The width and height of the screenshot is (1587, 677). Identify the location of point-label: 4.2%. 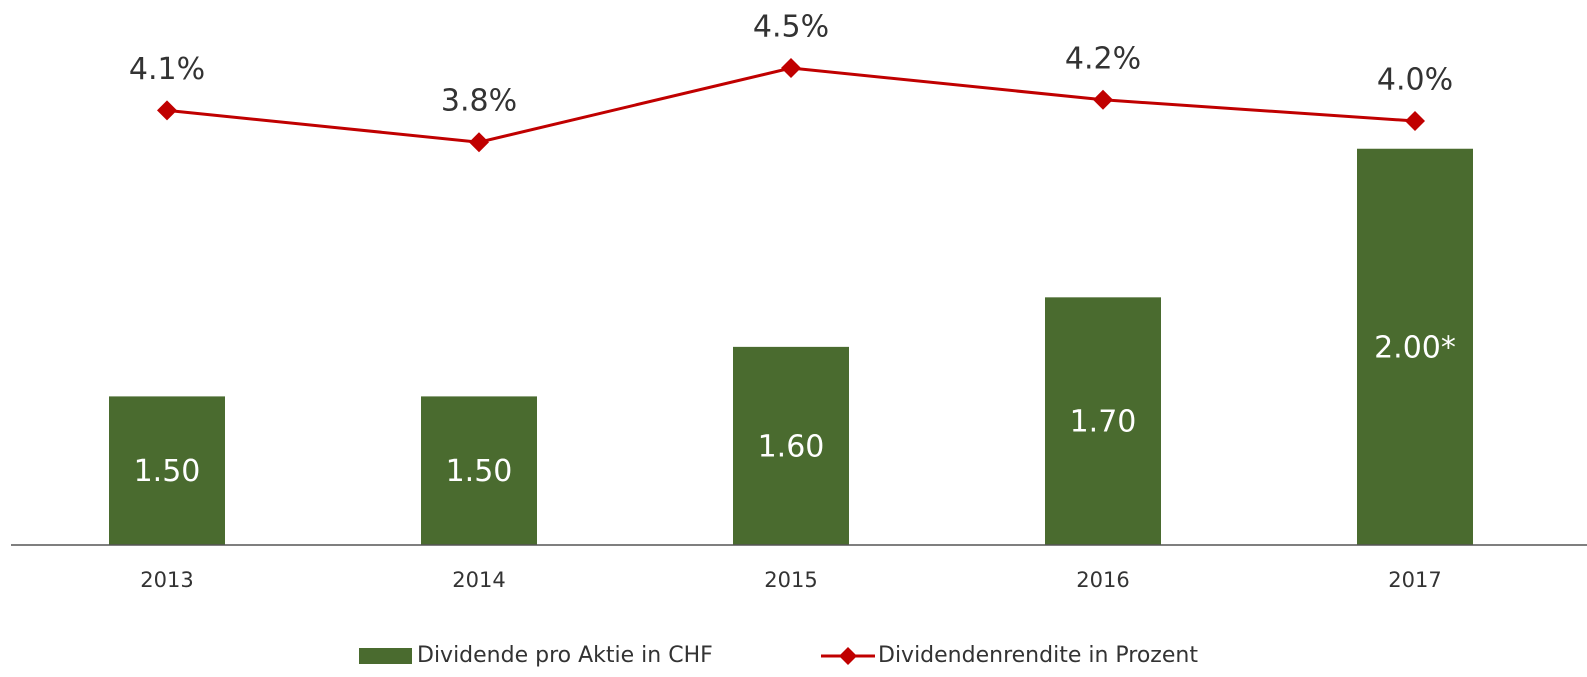
(1103, 58).